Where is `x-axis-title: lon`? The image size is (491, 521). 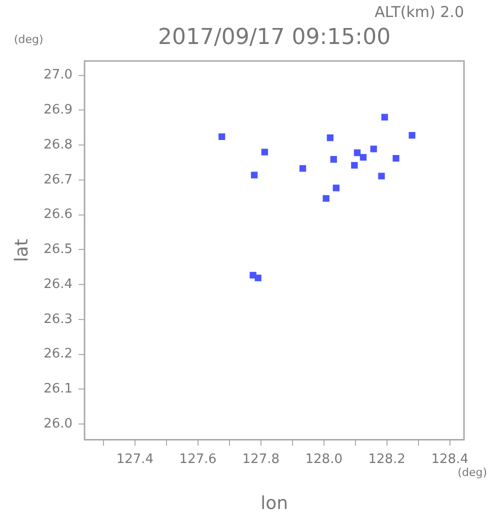
x-axis-title: lon is located at coordinates (274, 503).